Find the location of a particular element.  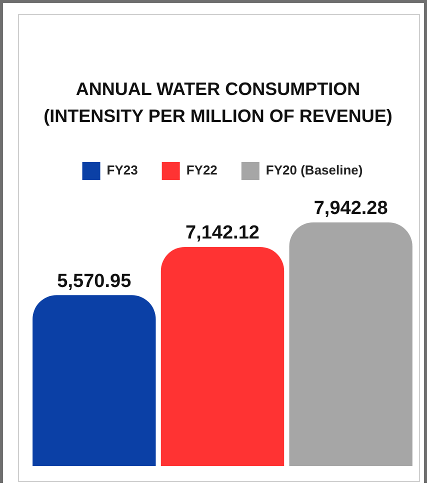

data-label: 7,142.12 is located at coordinates (223, 233).